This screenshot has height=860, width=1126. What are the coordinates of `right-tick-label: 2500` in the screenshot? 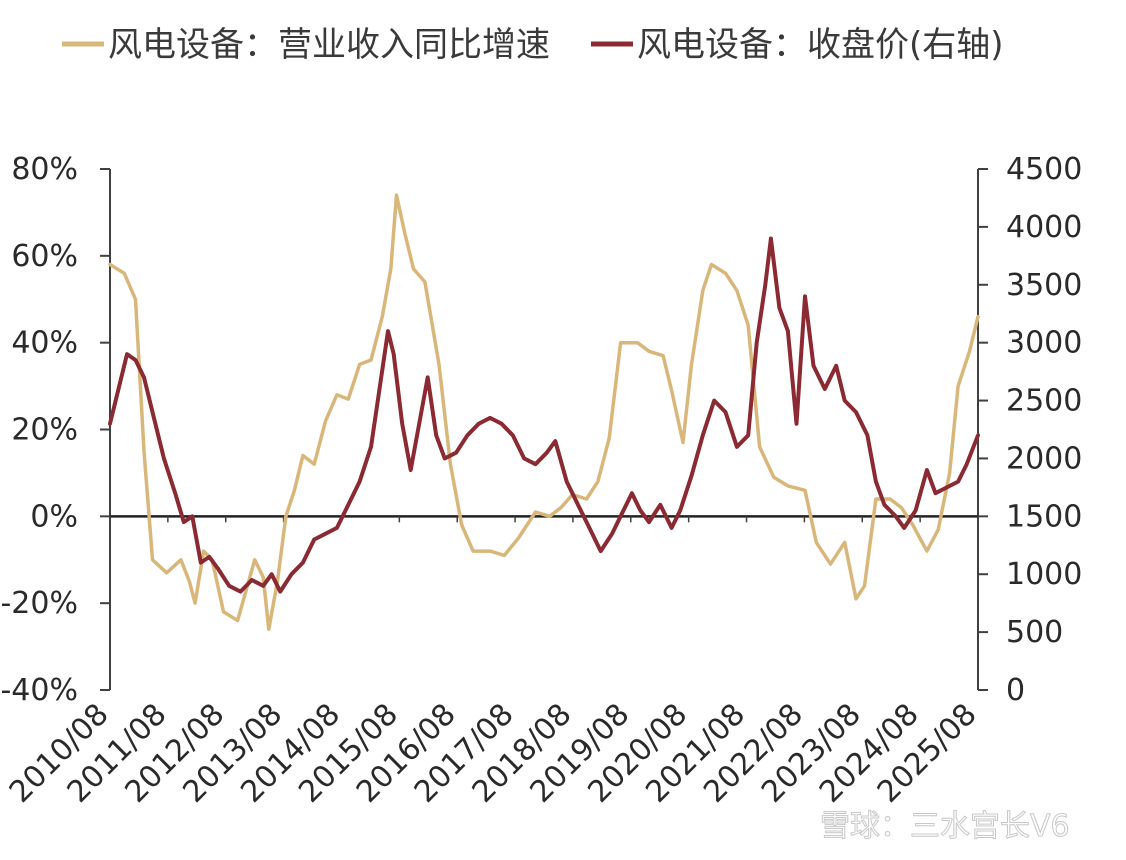 It's located at (1044, 401).